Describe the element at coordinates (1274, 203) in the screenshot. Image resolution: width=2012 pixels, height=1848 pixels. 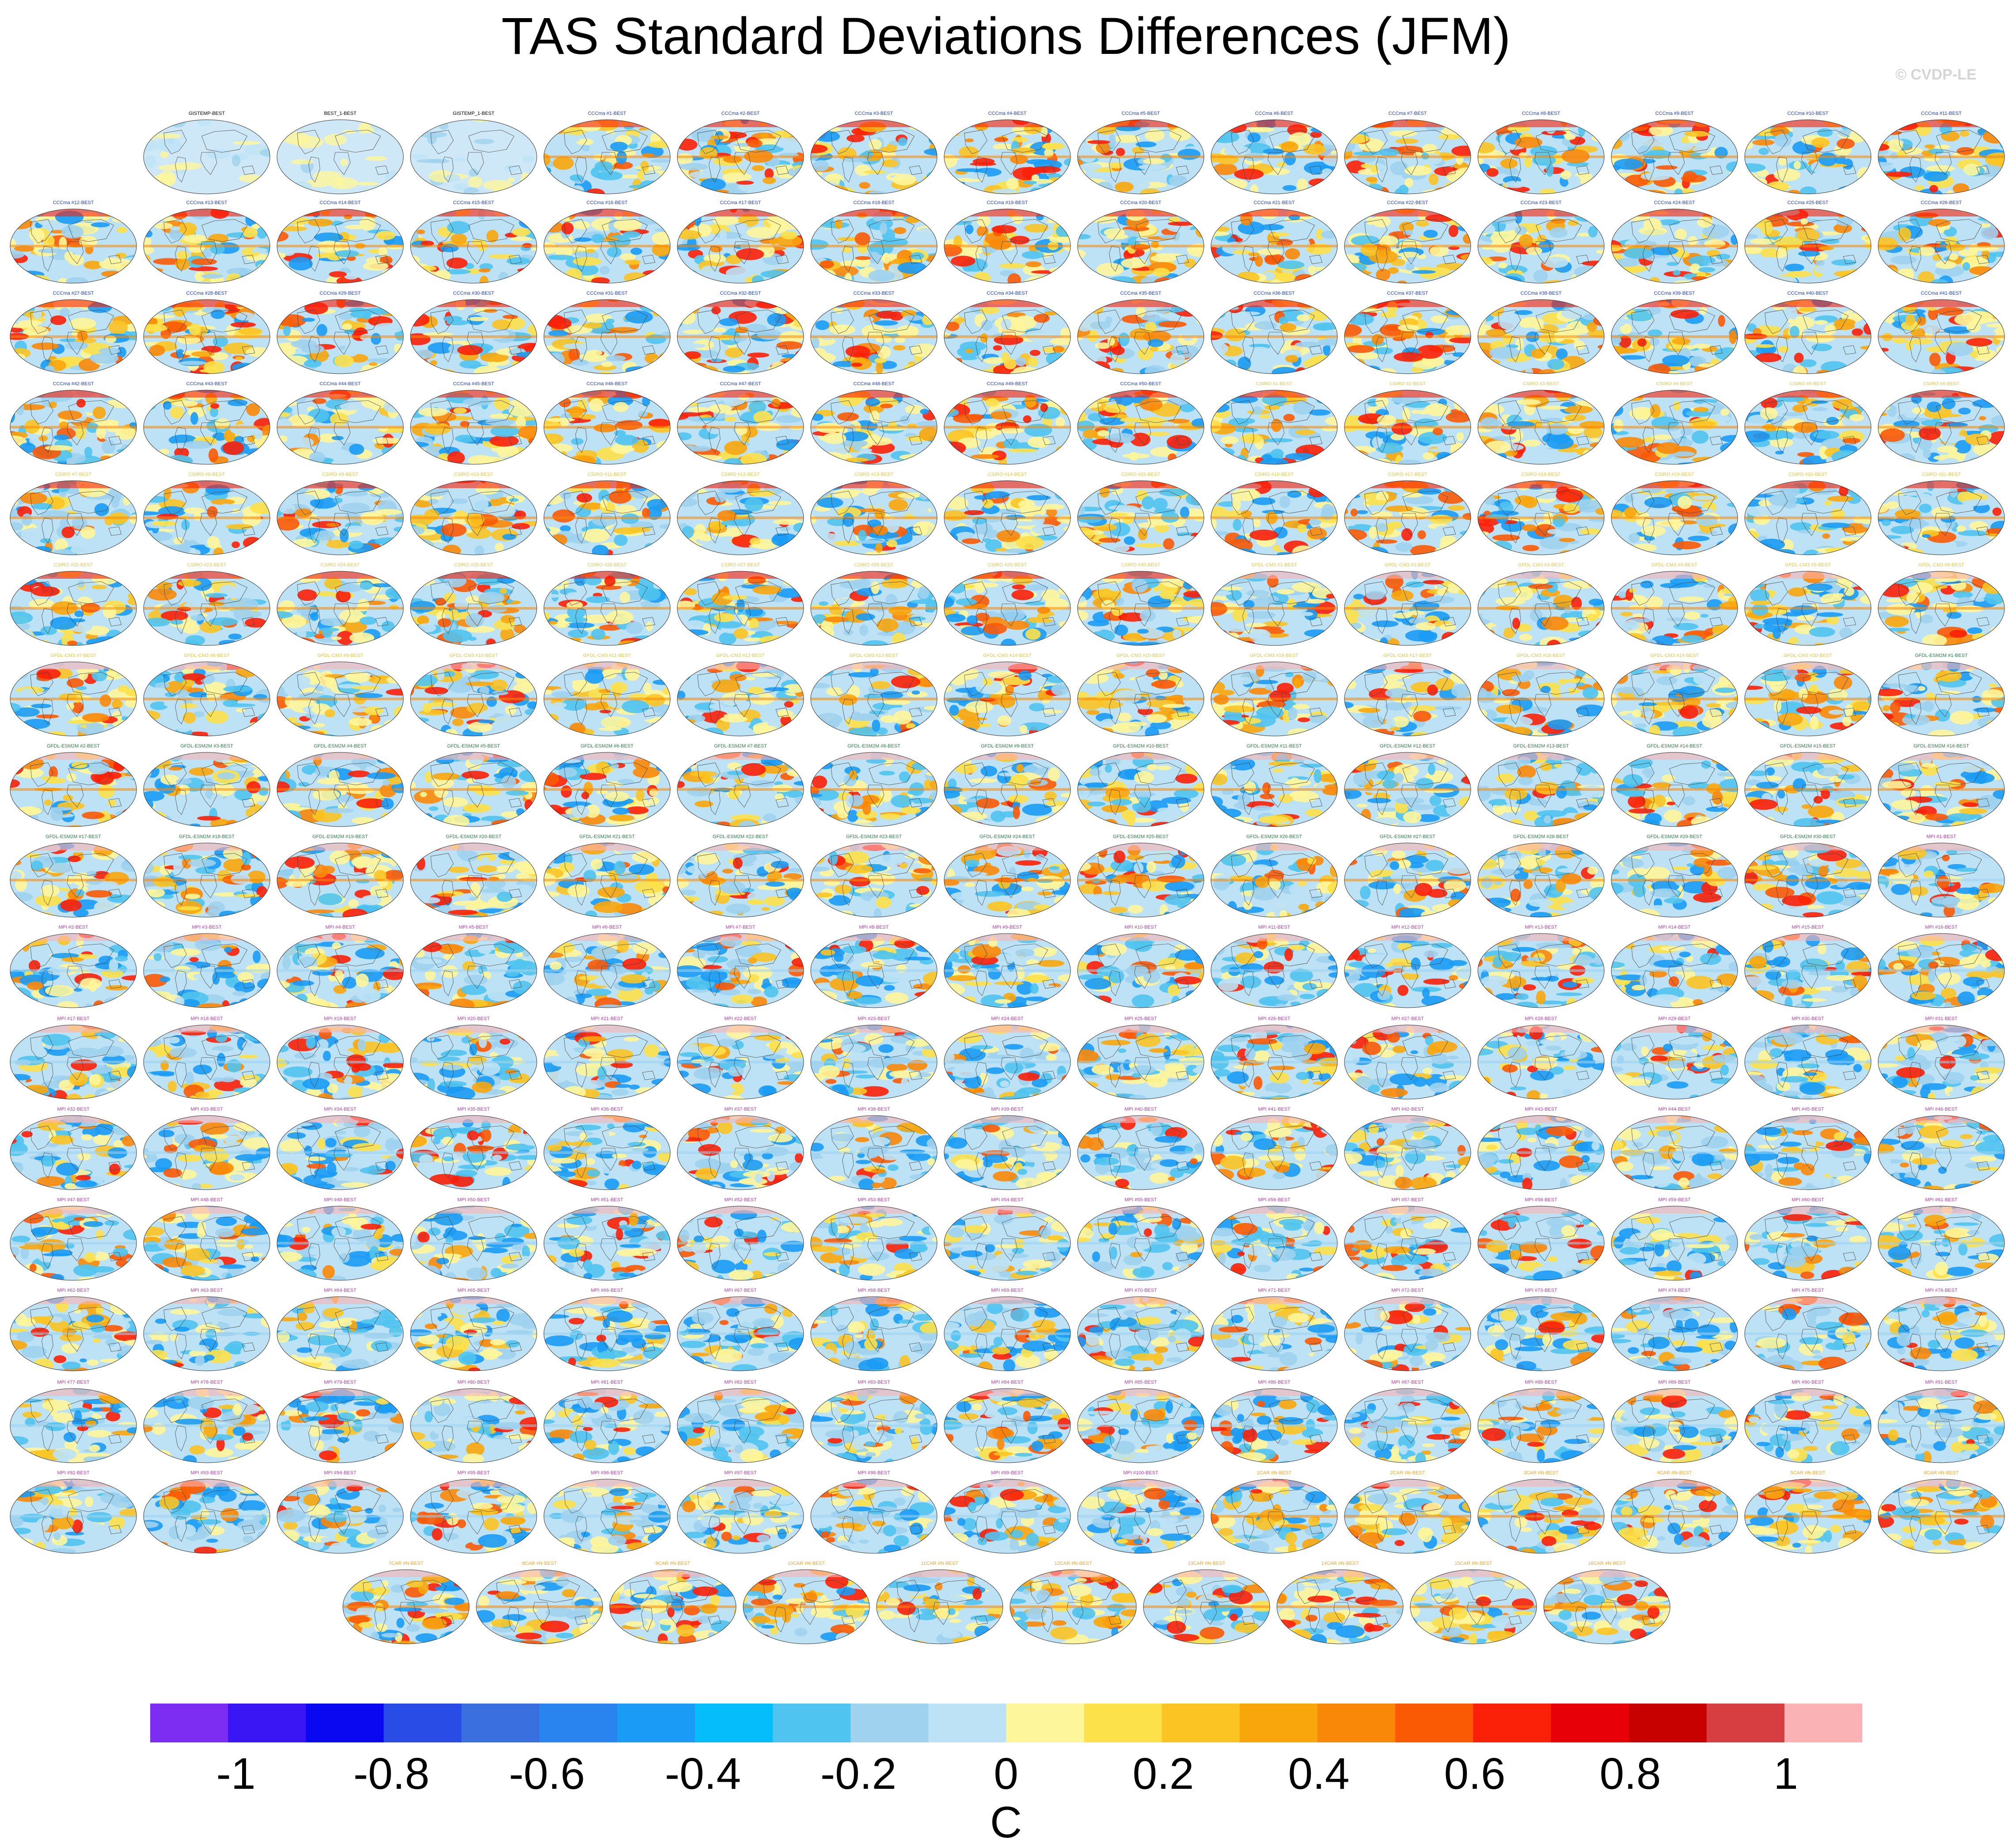
I see `panel-label: CCCma #21-BEST` at that location.